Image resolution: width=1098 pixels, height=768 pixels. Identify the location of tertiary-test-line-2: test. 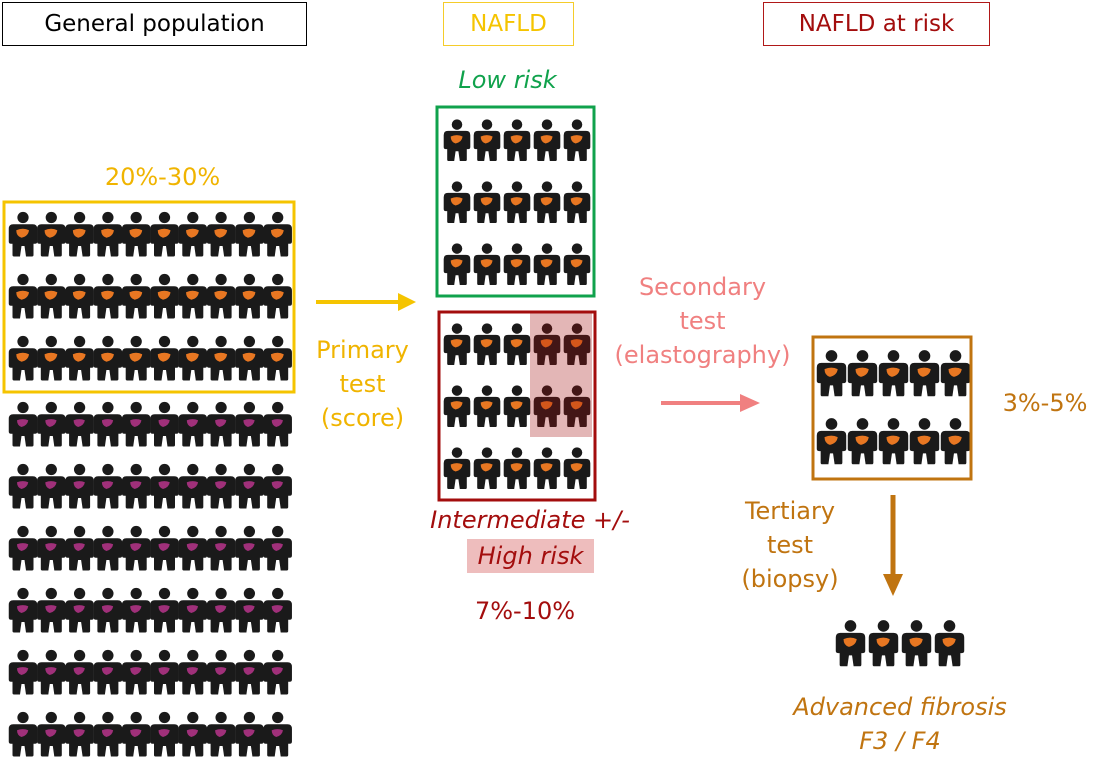
(790, 545).